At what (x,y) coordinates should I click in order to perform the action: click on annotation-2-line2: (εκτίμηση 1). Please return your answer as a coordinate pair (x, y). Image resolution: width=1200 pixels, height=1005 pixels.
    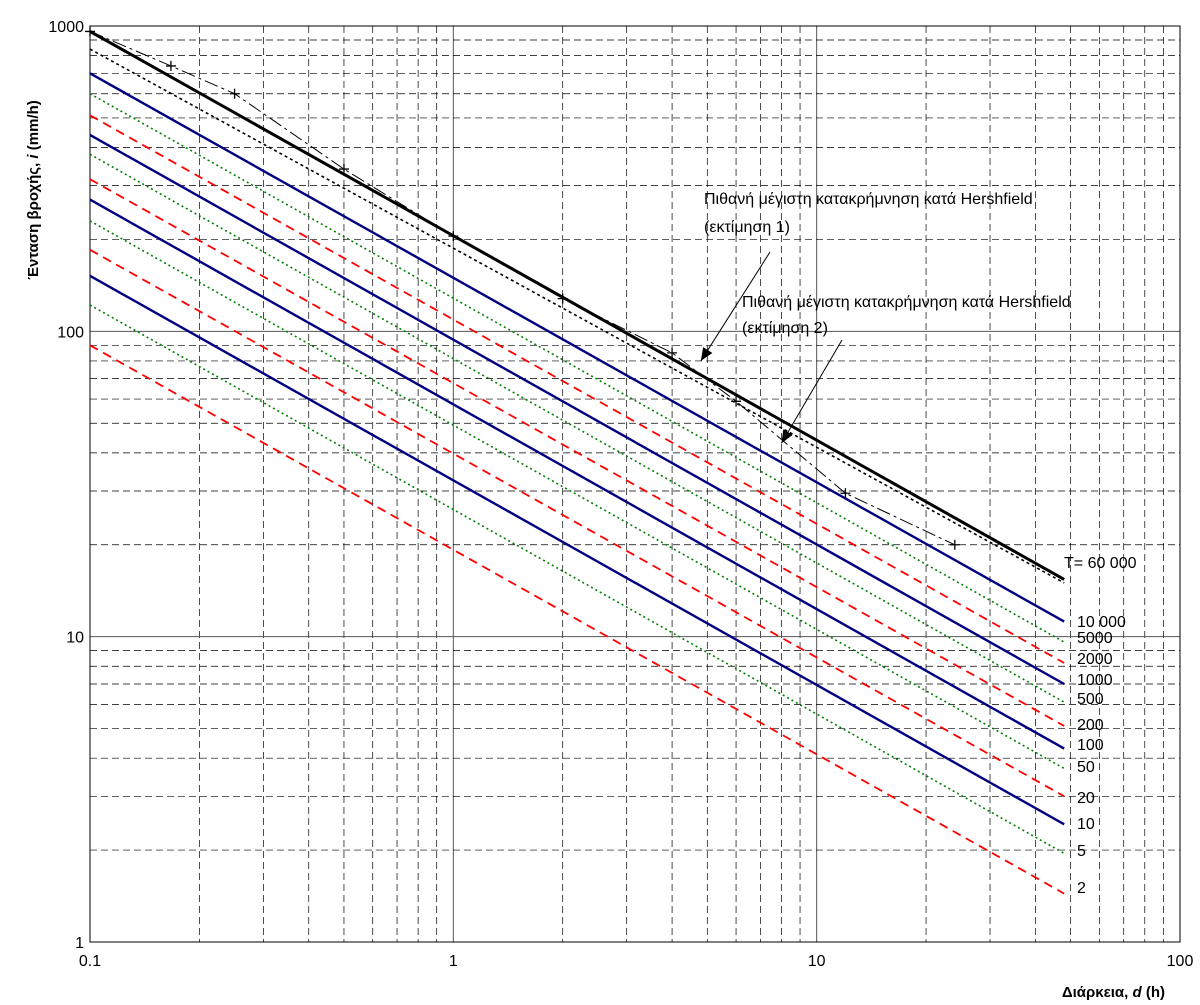
    Looking at the image, I should click on (747, 227).